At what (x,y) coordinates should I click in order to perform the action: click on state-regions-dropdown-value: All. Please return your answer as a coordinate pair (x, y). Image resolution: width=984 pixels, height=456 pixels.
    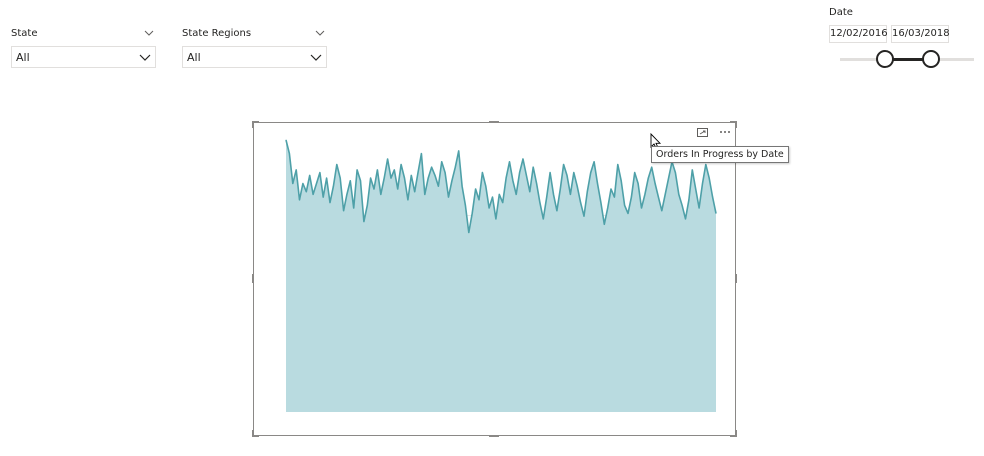
    Looking at the image, I should click on (194, 57).